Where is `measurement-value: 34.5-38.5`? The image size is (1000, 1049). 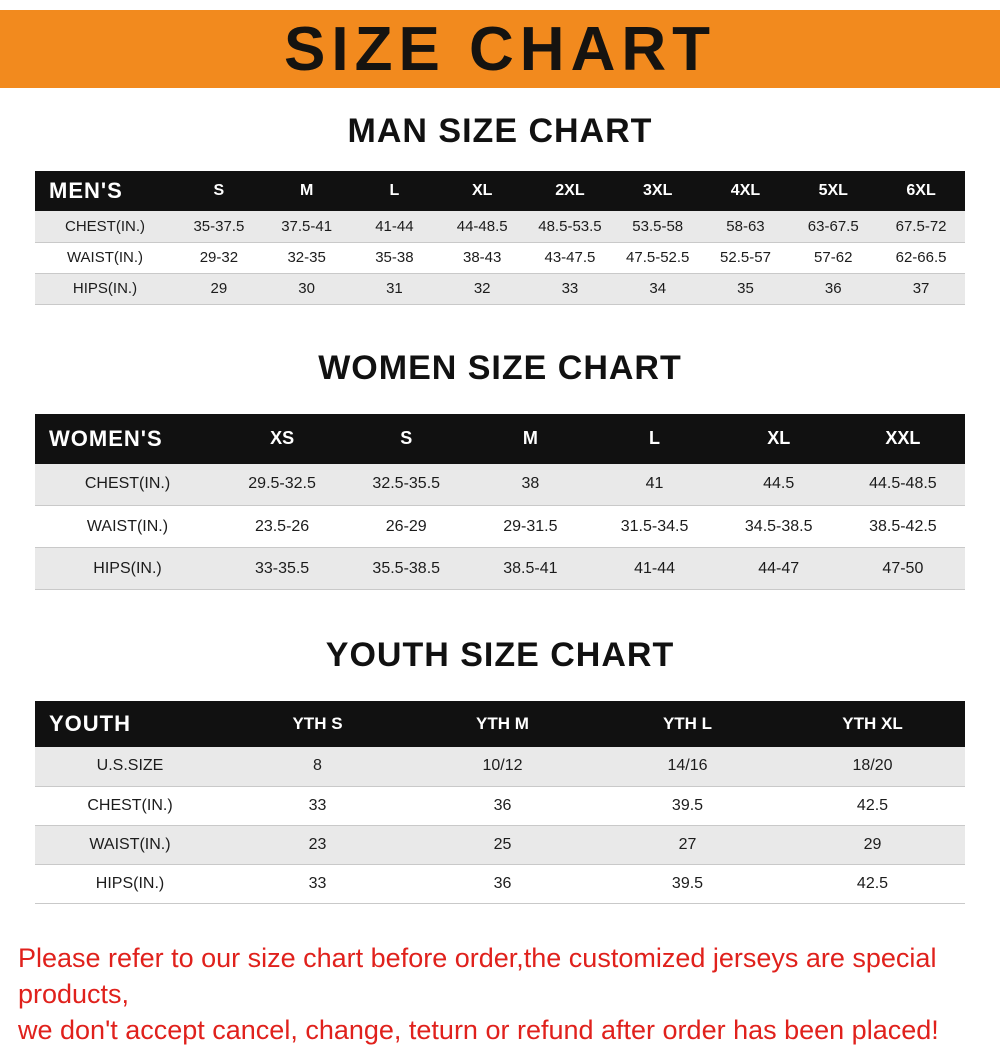
measurement-value: 34.5-38.5 is located at coordinates (778, 526).